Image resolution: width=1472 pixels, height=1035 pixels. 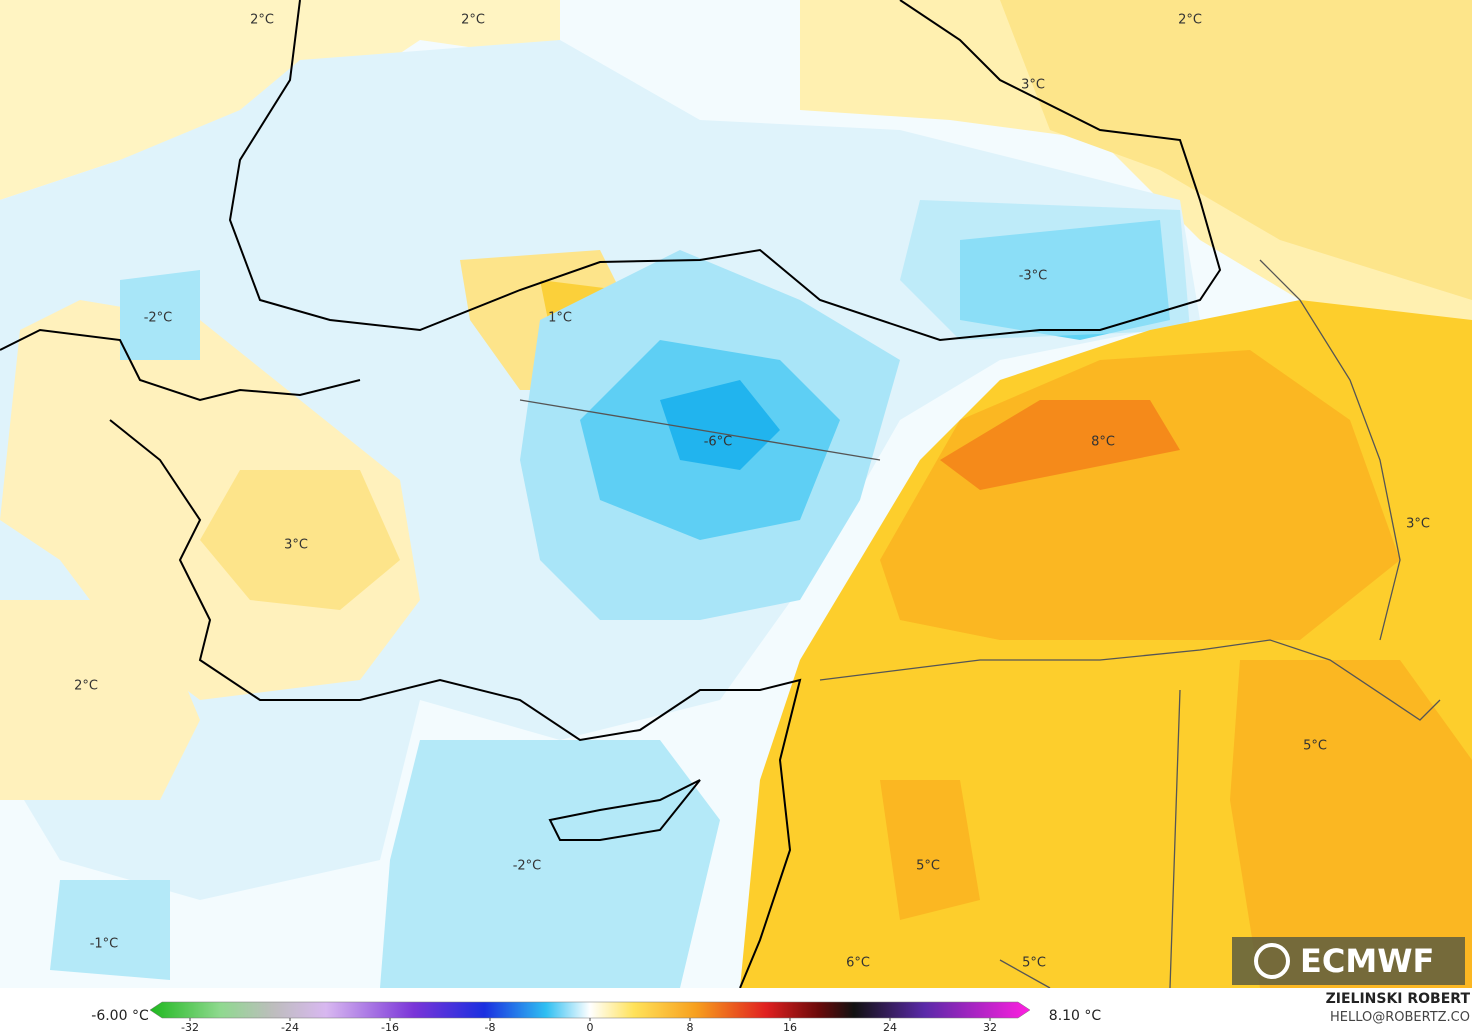 What do you see at coordinates (990, 1027) in the screenshot?
I see `colorbar-tick-label: 32` at bounding box center [990, 1027].